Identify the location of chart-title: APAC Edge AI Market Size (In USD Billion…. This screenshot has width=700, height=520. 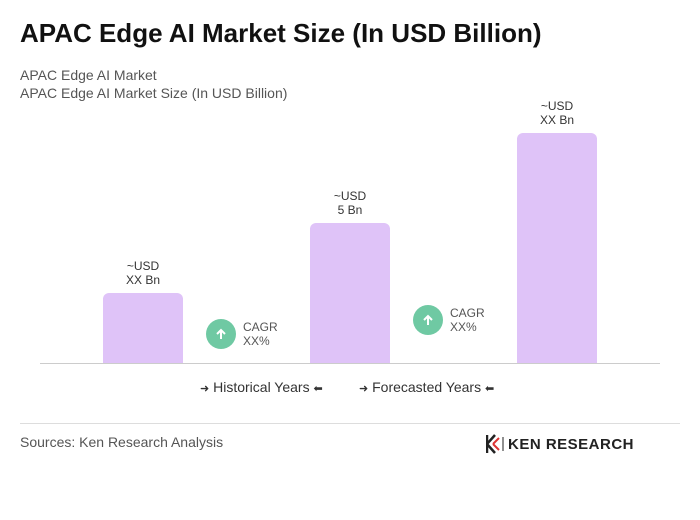
(281, 33).